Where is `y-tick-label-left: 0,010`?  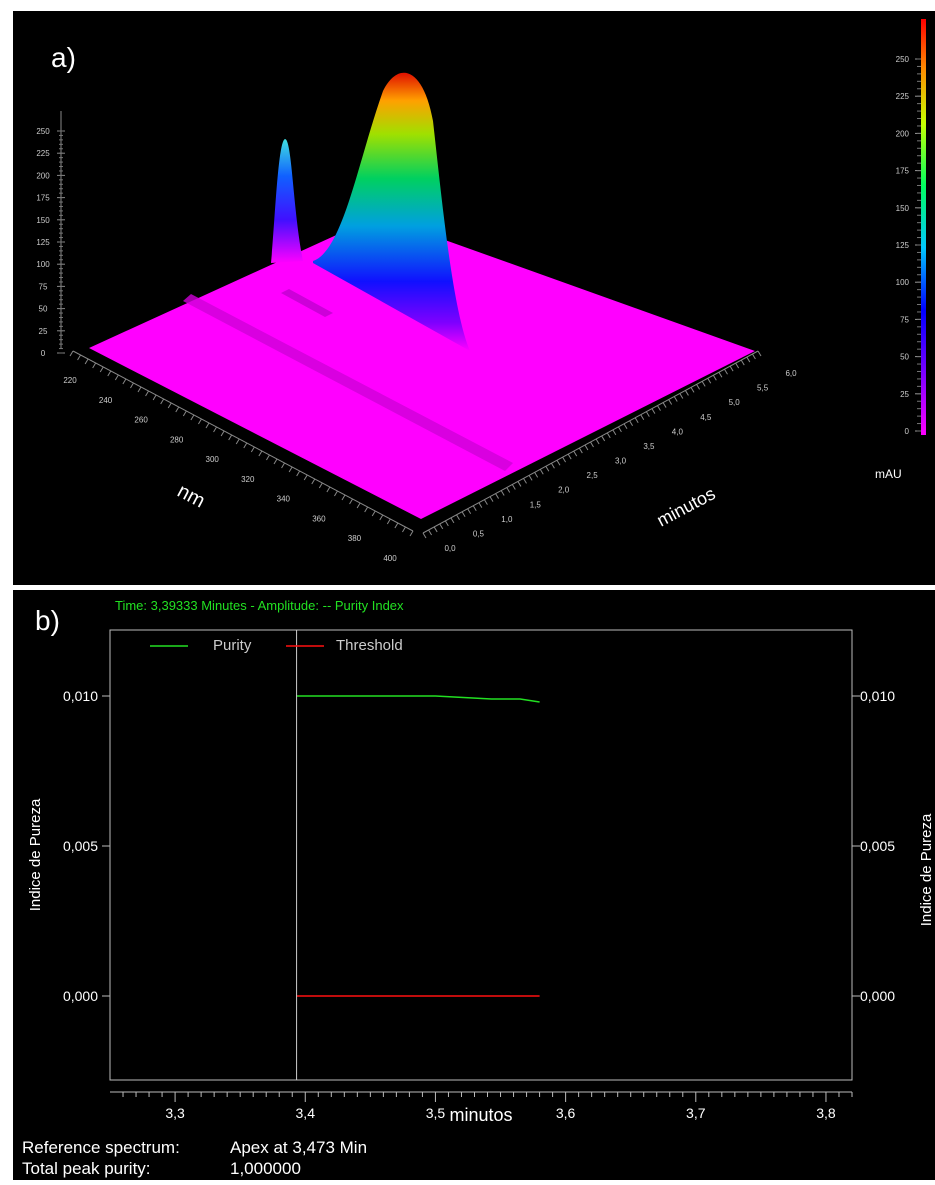 y-tick-label-left: 0,010 is located at coordinates (80, 696).